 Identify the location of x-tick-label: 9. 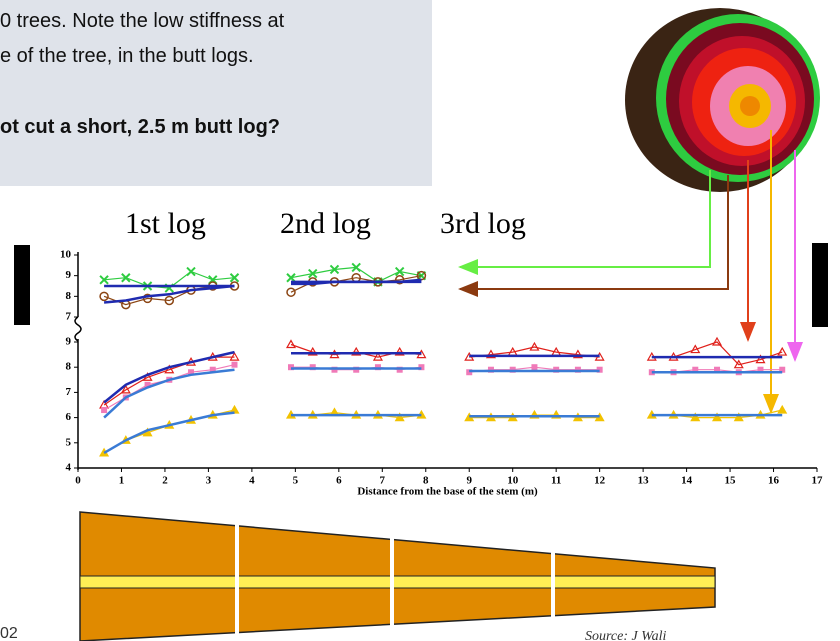
(469, 481).